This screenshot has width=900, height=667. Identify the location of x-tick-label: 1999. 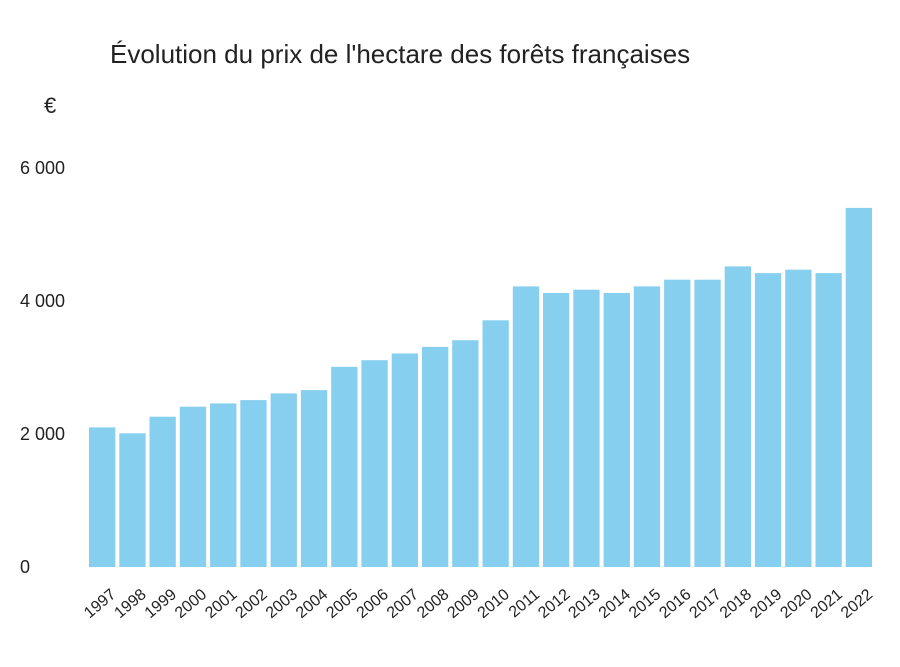
(161, 604).